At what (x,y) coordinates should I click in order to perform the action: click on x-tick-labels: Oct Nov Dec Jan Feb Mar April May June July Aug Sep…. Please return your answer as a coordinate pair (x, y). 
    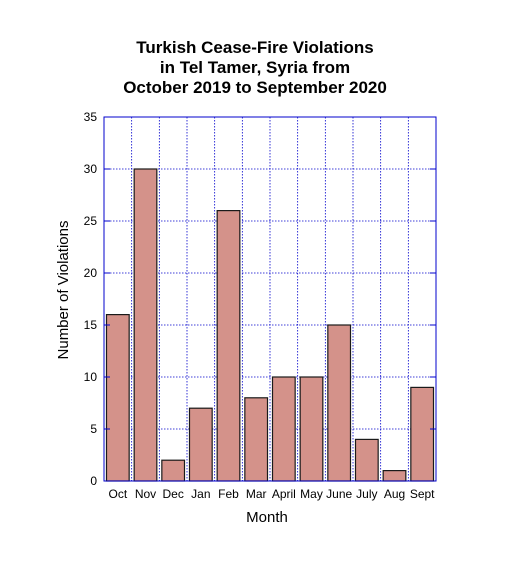
    Looking at the image, I should click on (271, 494).